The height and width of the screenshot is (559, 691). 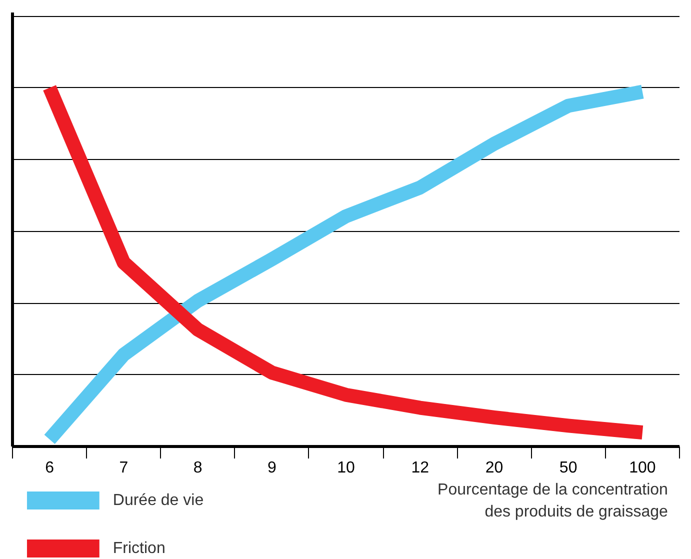 I want to click on x-tick-label: 12, so click(x=420, y=468).